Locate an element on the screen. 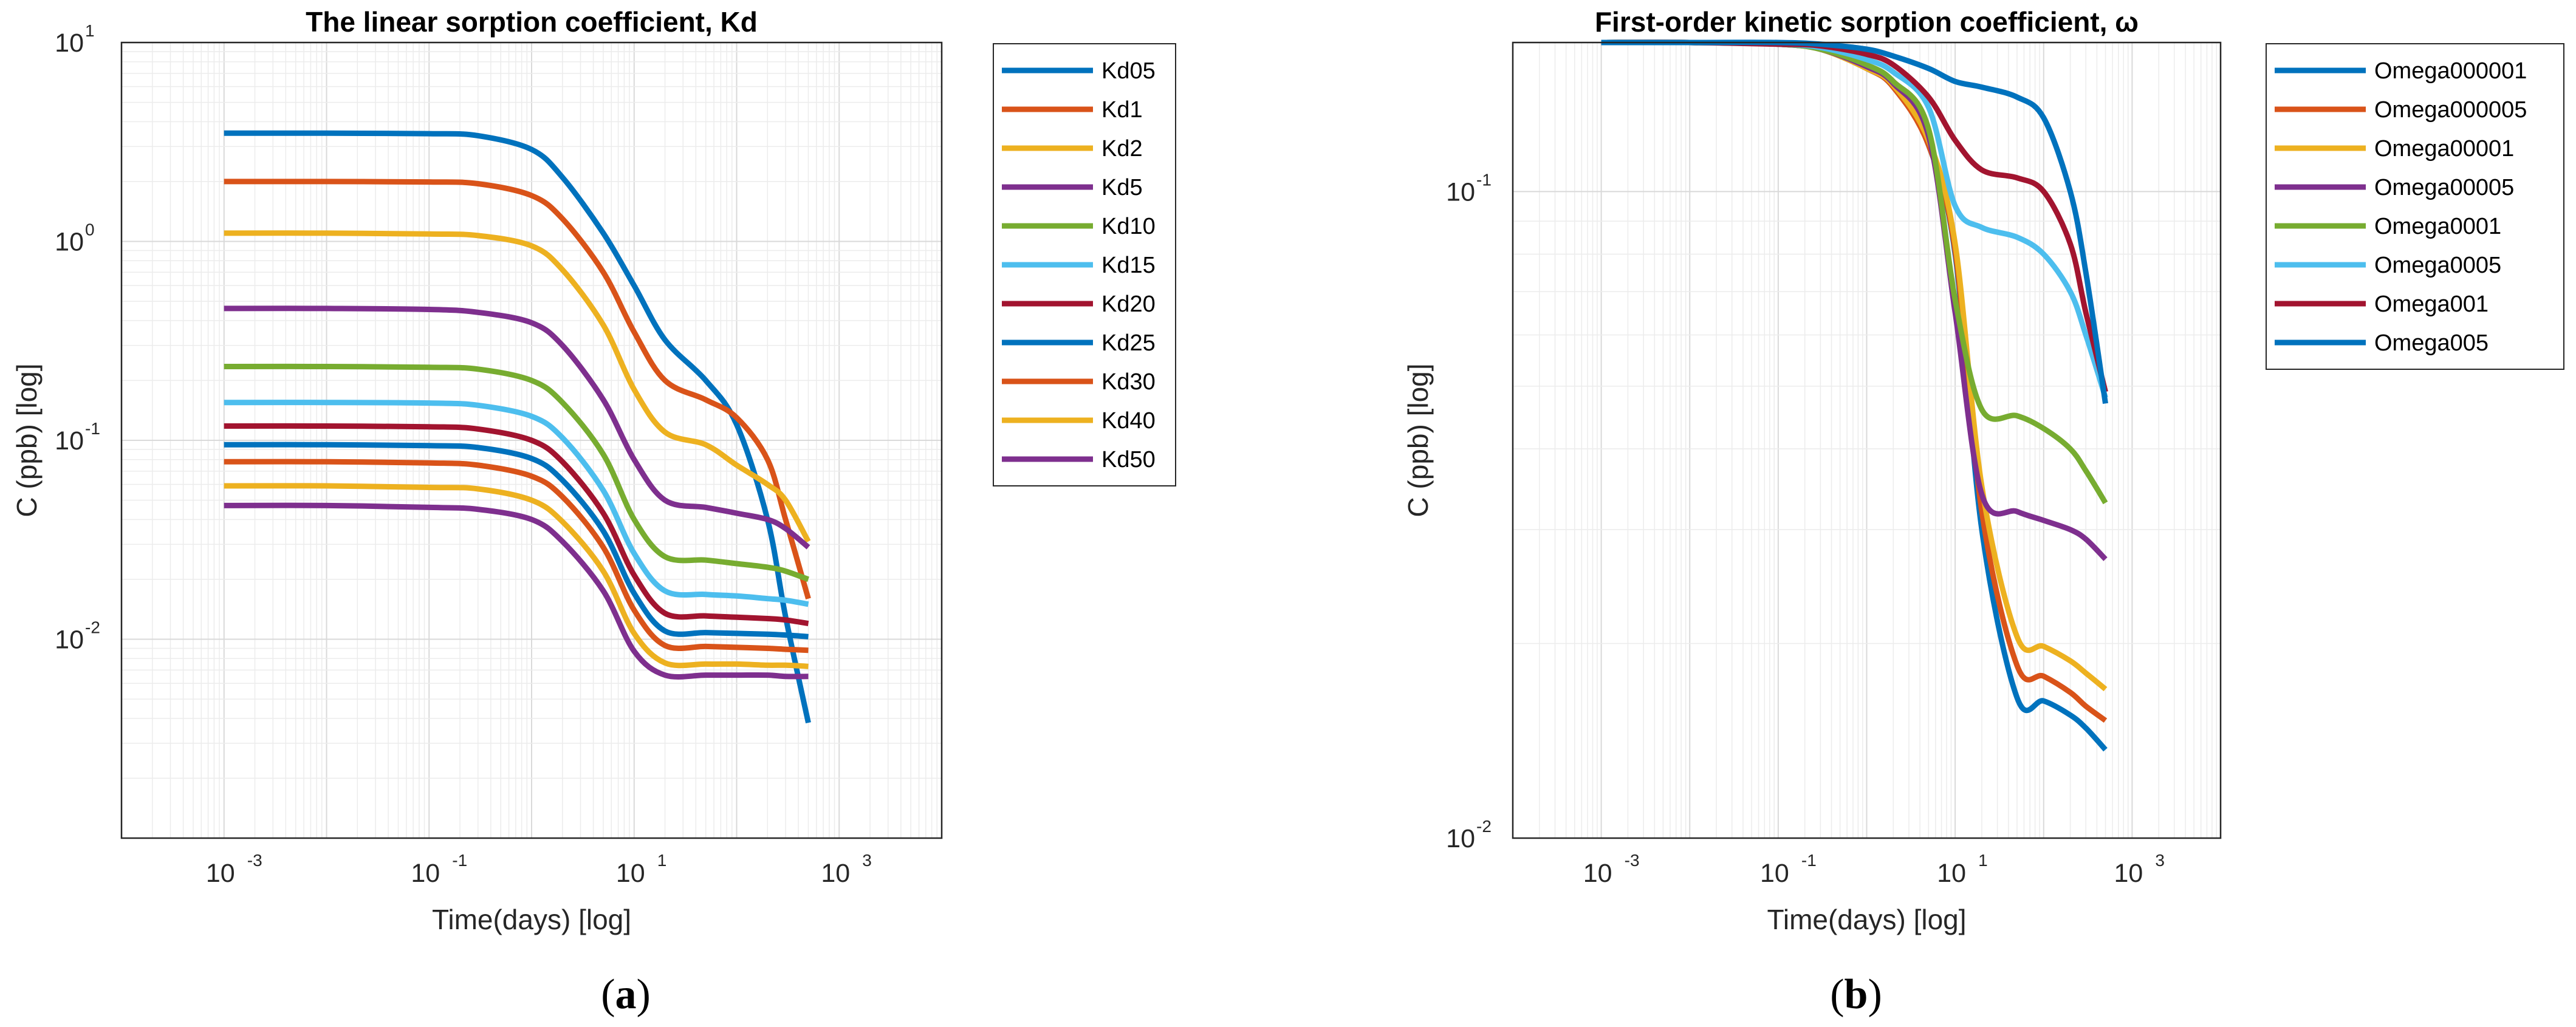 The height and width of the screenshot is (1027, 2576). legend-label-Kd50: Kd50 is located at coordinates (1128, 460).